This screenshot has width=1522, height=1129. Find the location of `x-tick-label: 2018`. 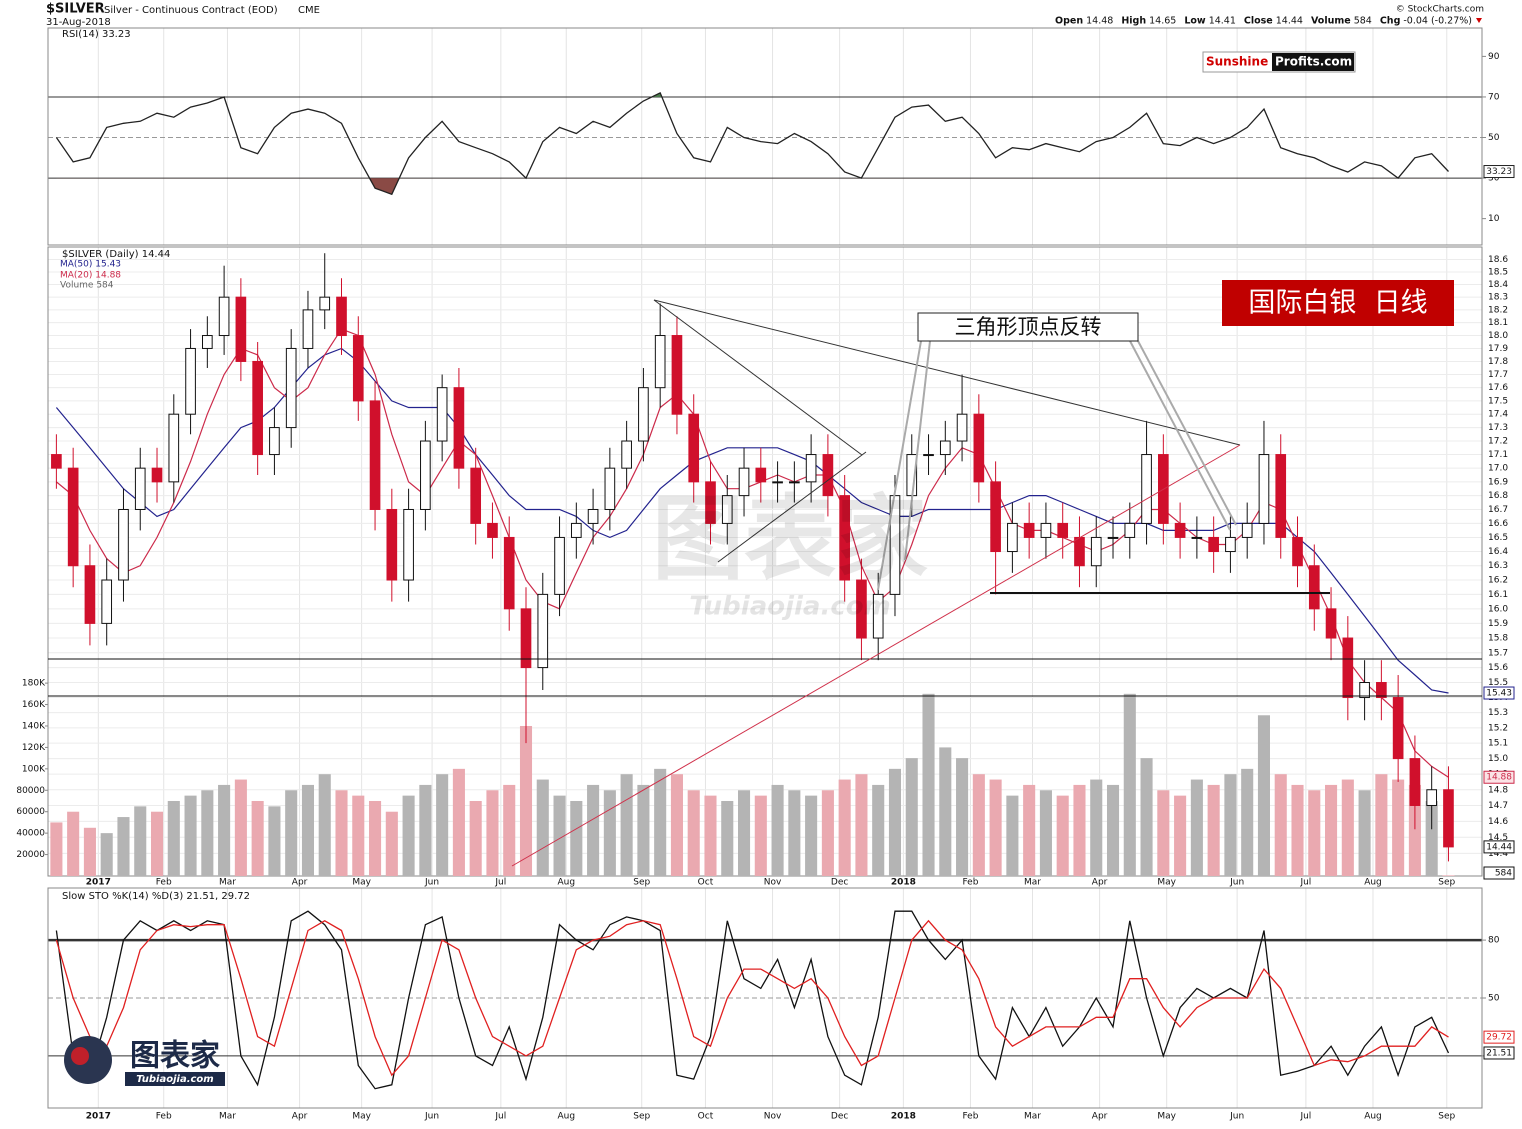

x-tick-label: 2018 is located at coordinates (903, 883).